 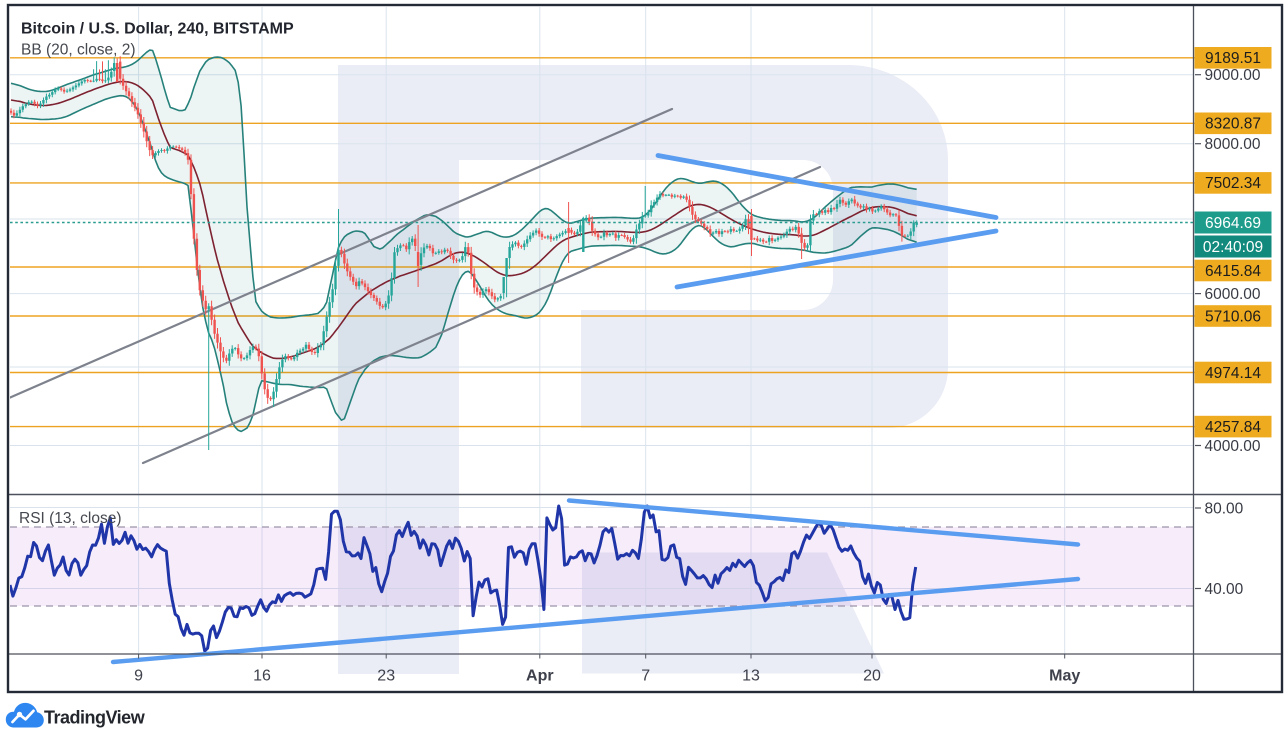 What do you see at coordinates (95, 718) in the screenshot?
I see `svg-text: TradingView` at bounding box center [95, 718].